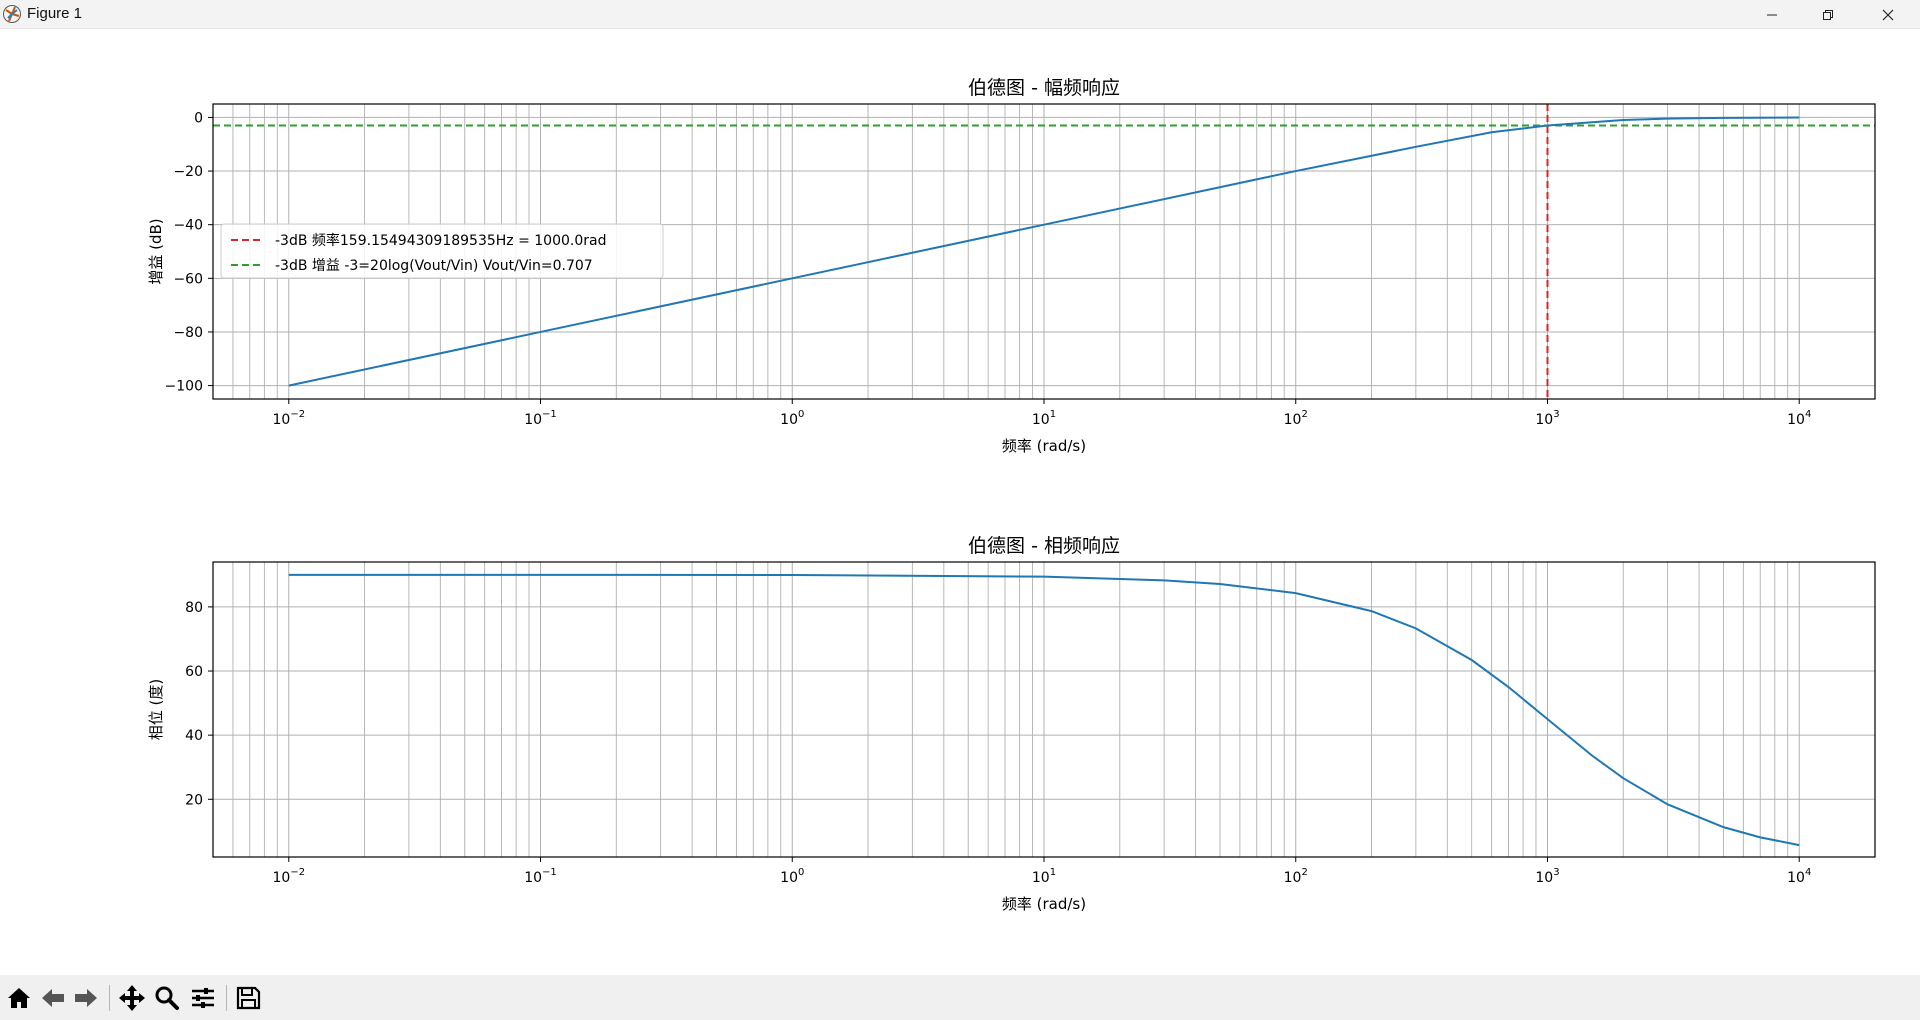  I want to click on navigation-toolbar, so click(960, 997).